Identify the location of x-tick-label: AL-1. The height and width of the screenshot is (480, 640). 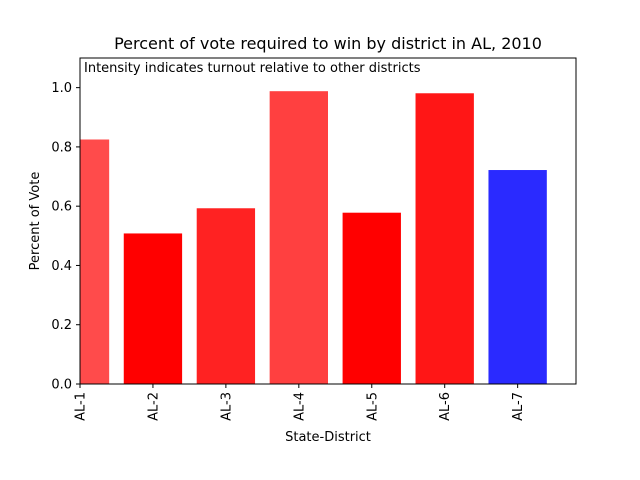
(81, 406).